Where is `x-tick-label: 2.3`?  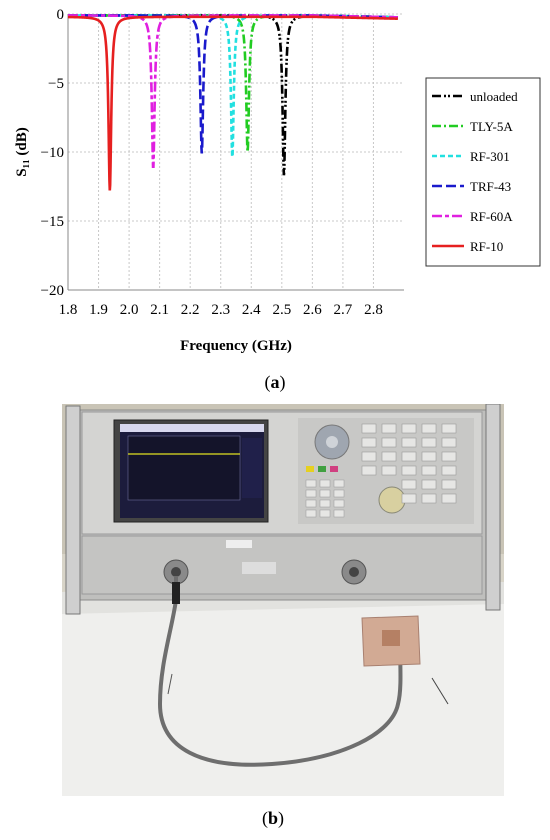 x-tick-label: 2.3 is located at coordinates (220, 310).